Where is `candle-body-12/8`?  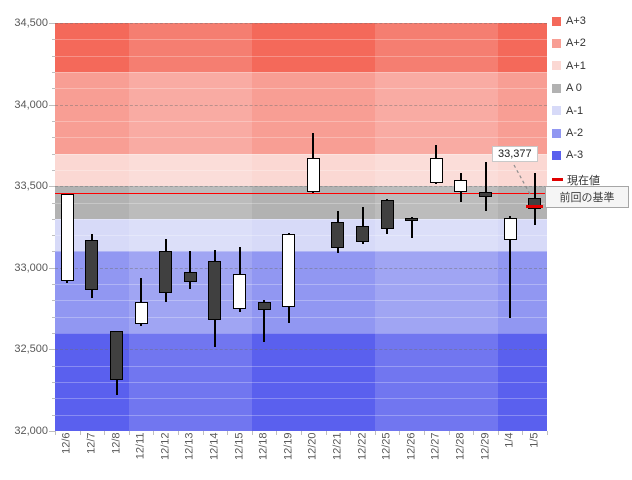
candle-body-12/8 is located at coordinates (116, 355).